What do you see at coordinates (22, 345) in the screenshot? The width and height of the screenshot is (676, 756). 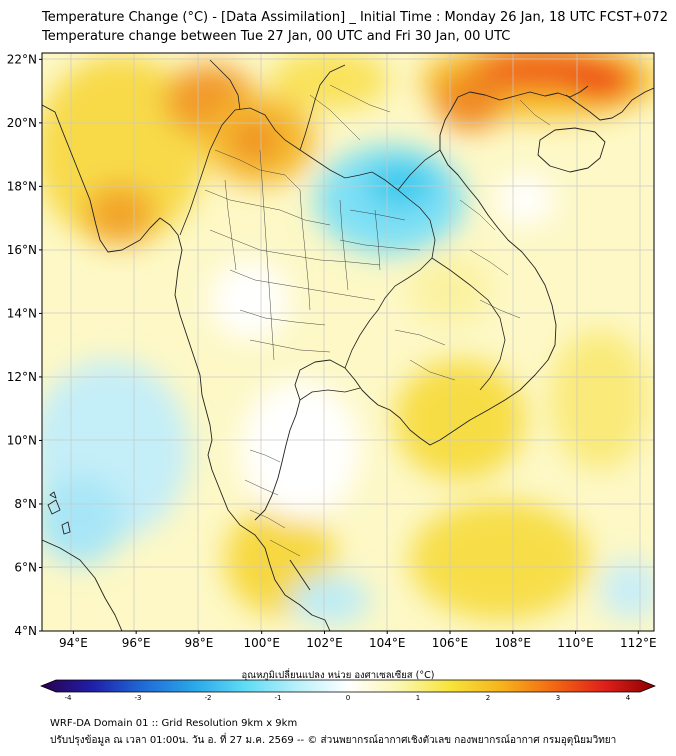 I see `lat-labels: 22°N 20°N 18°N 16°N 14°N 12°N 10°N 8°N 6°N 4°N` at bounding box center [22, 345].